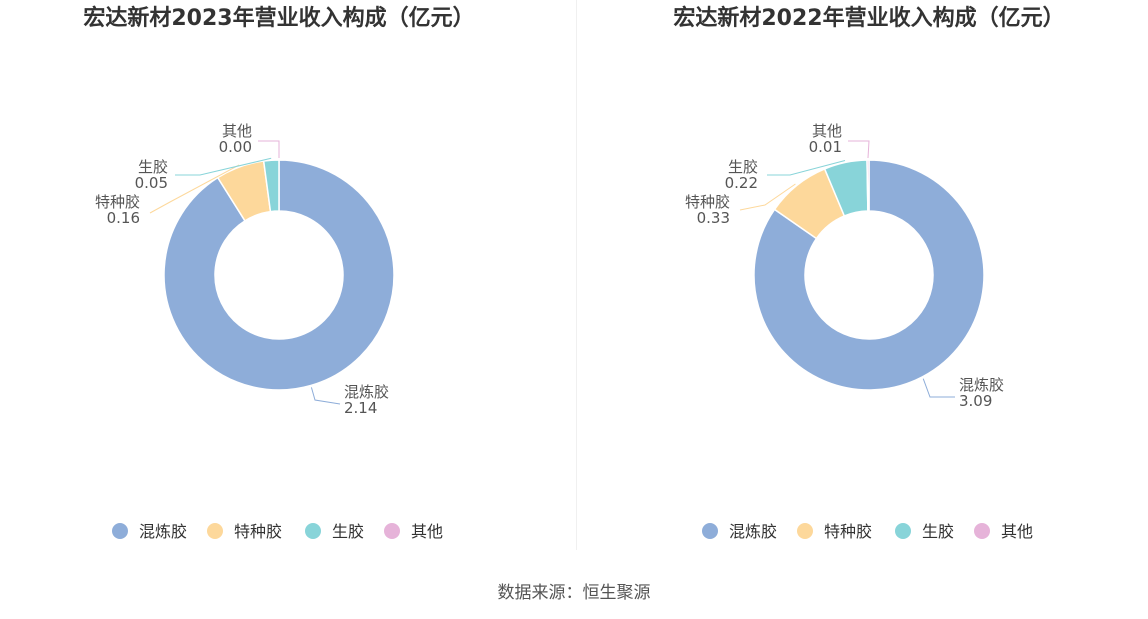 The image size is (1148, 619). Describe the element at coordinates (868, 185) in the screenshot. I see `donut-slice-other` at that location.